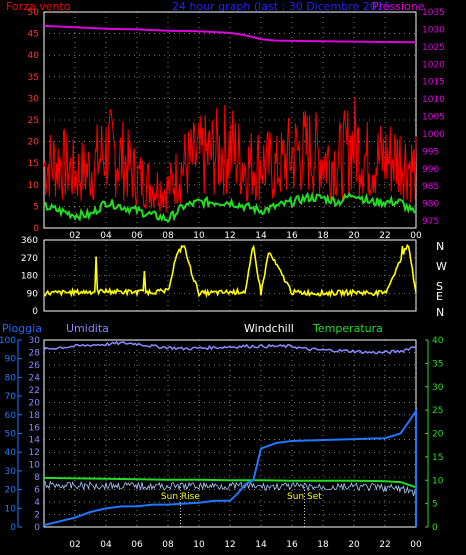 The height and width of the screenshot is (555, 466). I want to click on wind-x-tick-label: 14, so click(261, 236).